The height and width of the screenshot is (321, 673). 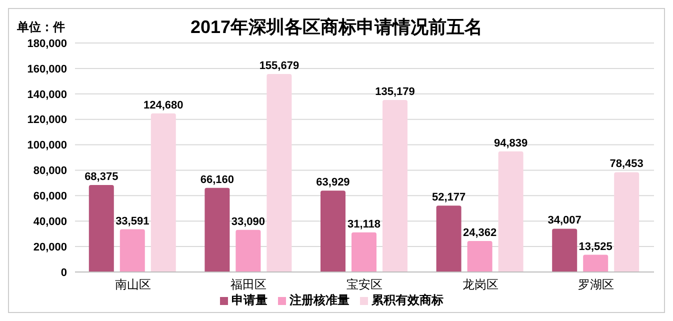 What do you see at coordinates (63, 272) in the screenshot?
I see `y-tick-label: 0` at bounding box center [63, 272].